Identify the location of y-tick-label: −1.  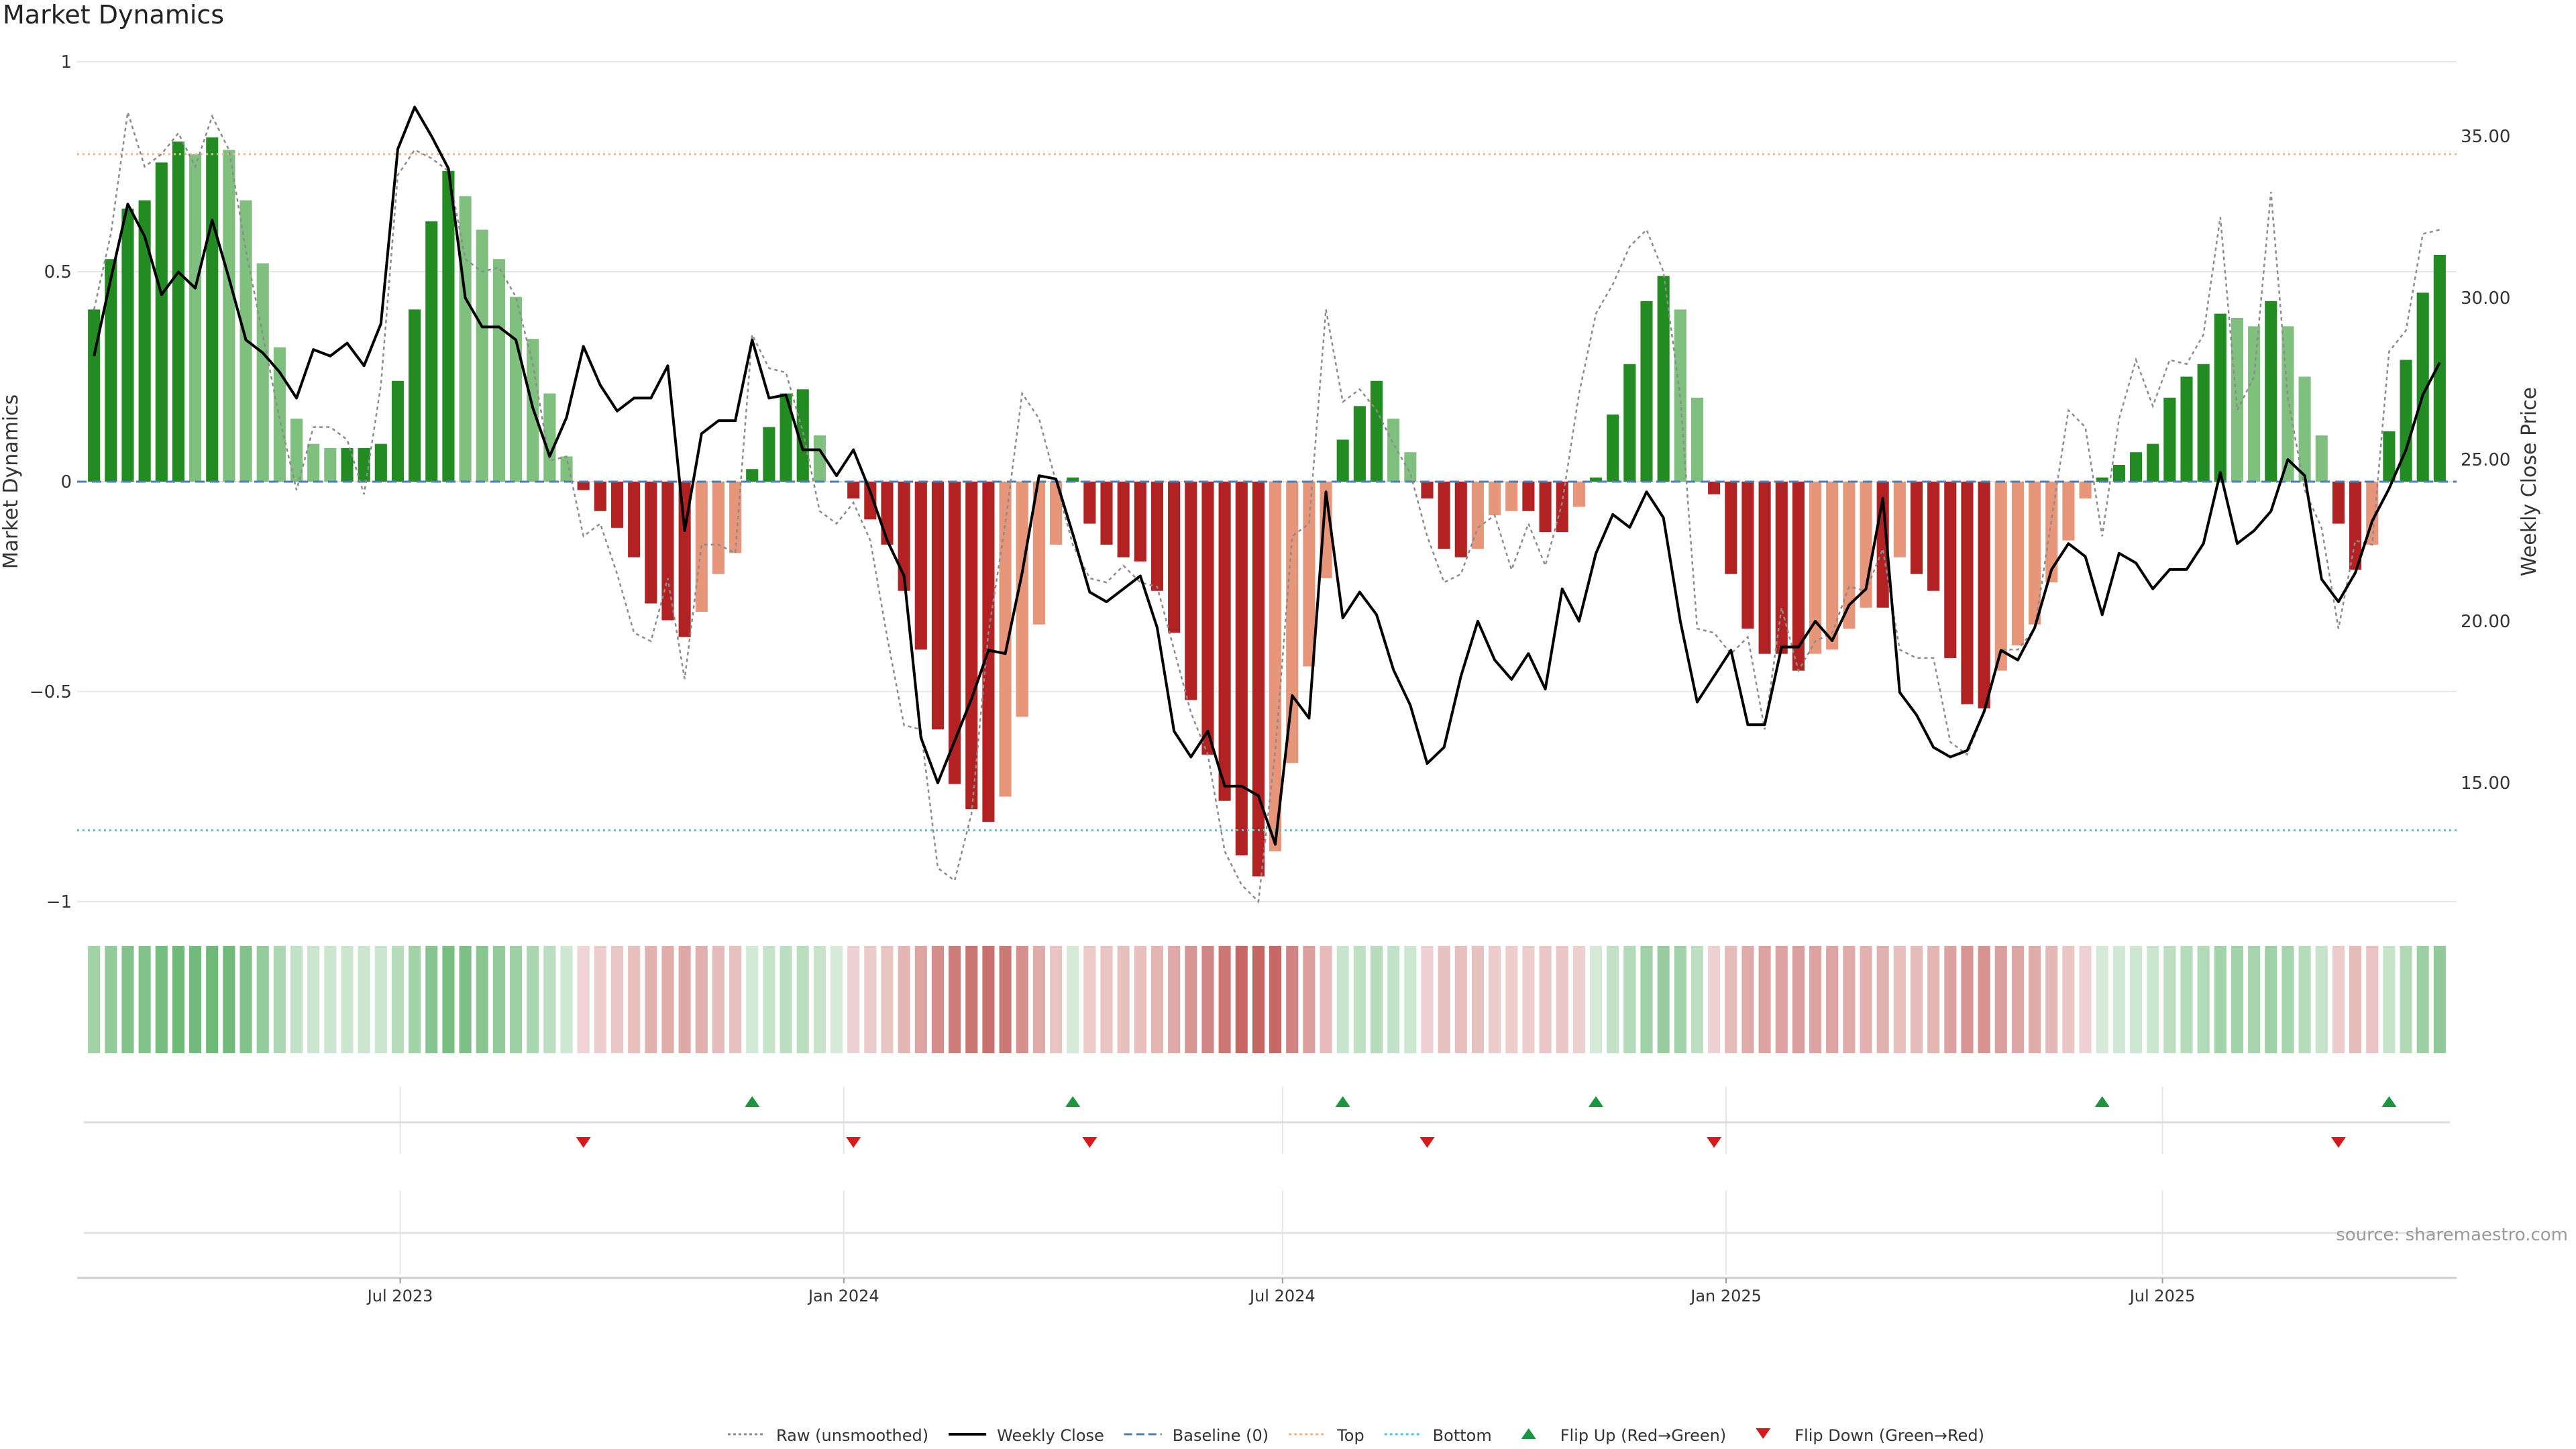
(59, 902).